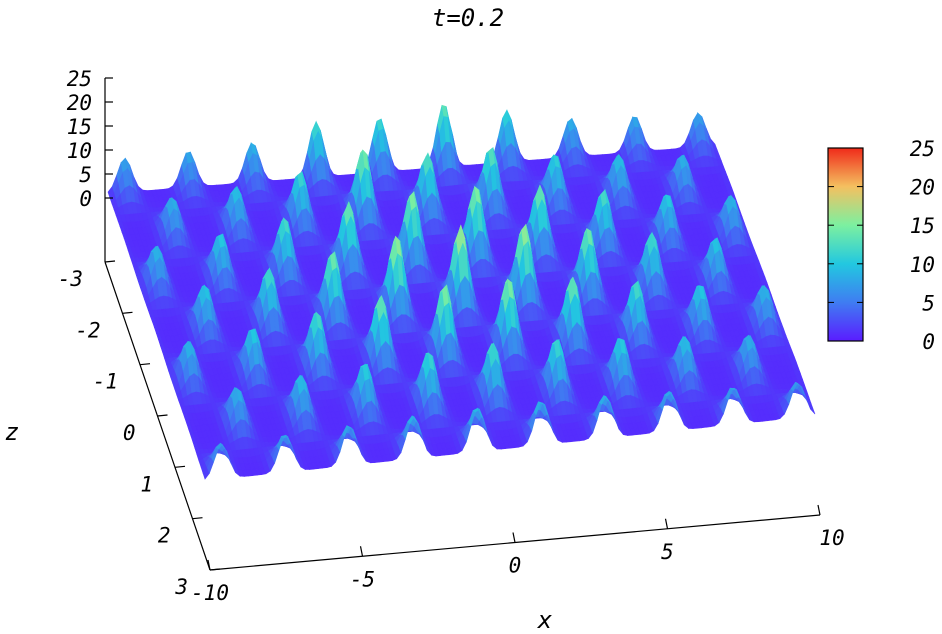  What do you see at coordinates (79, 151) in the screenshot?
I see `z-tick-label: 10` at bounding box center [79, 151].